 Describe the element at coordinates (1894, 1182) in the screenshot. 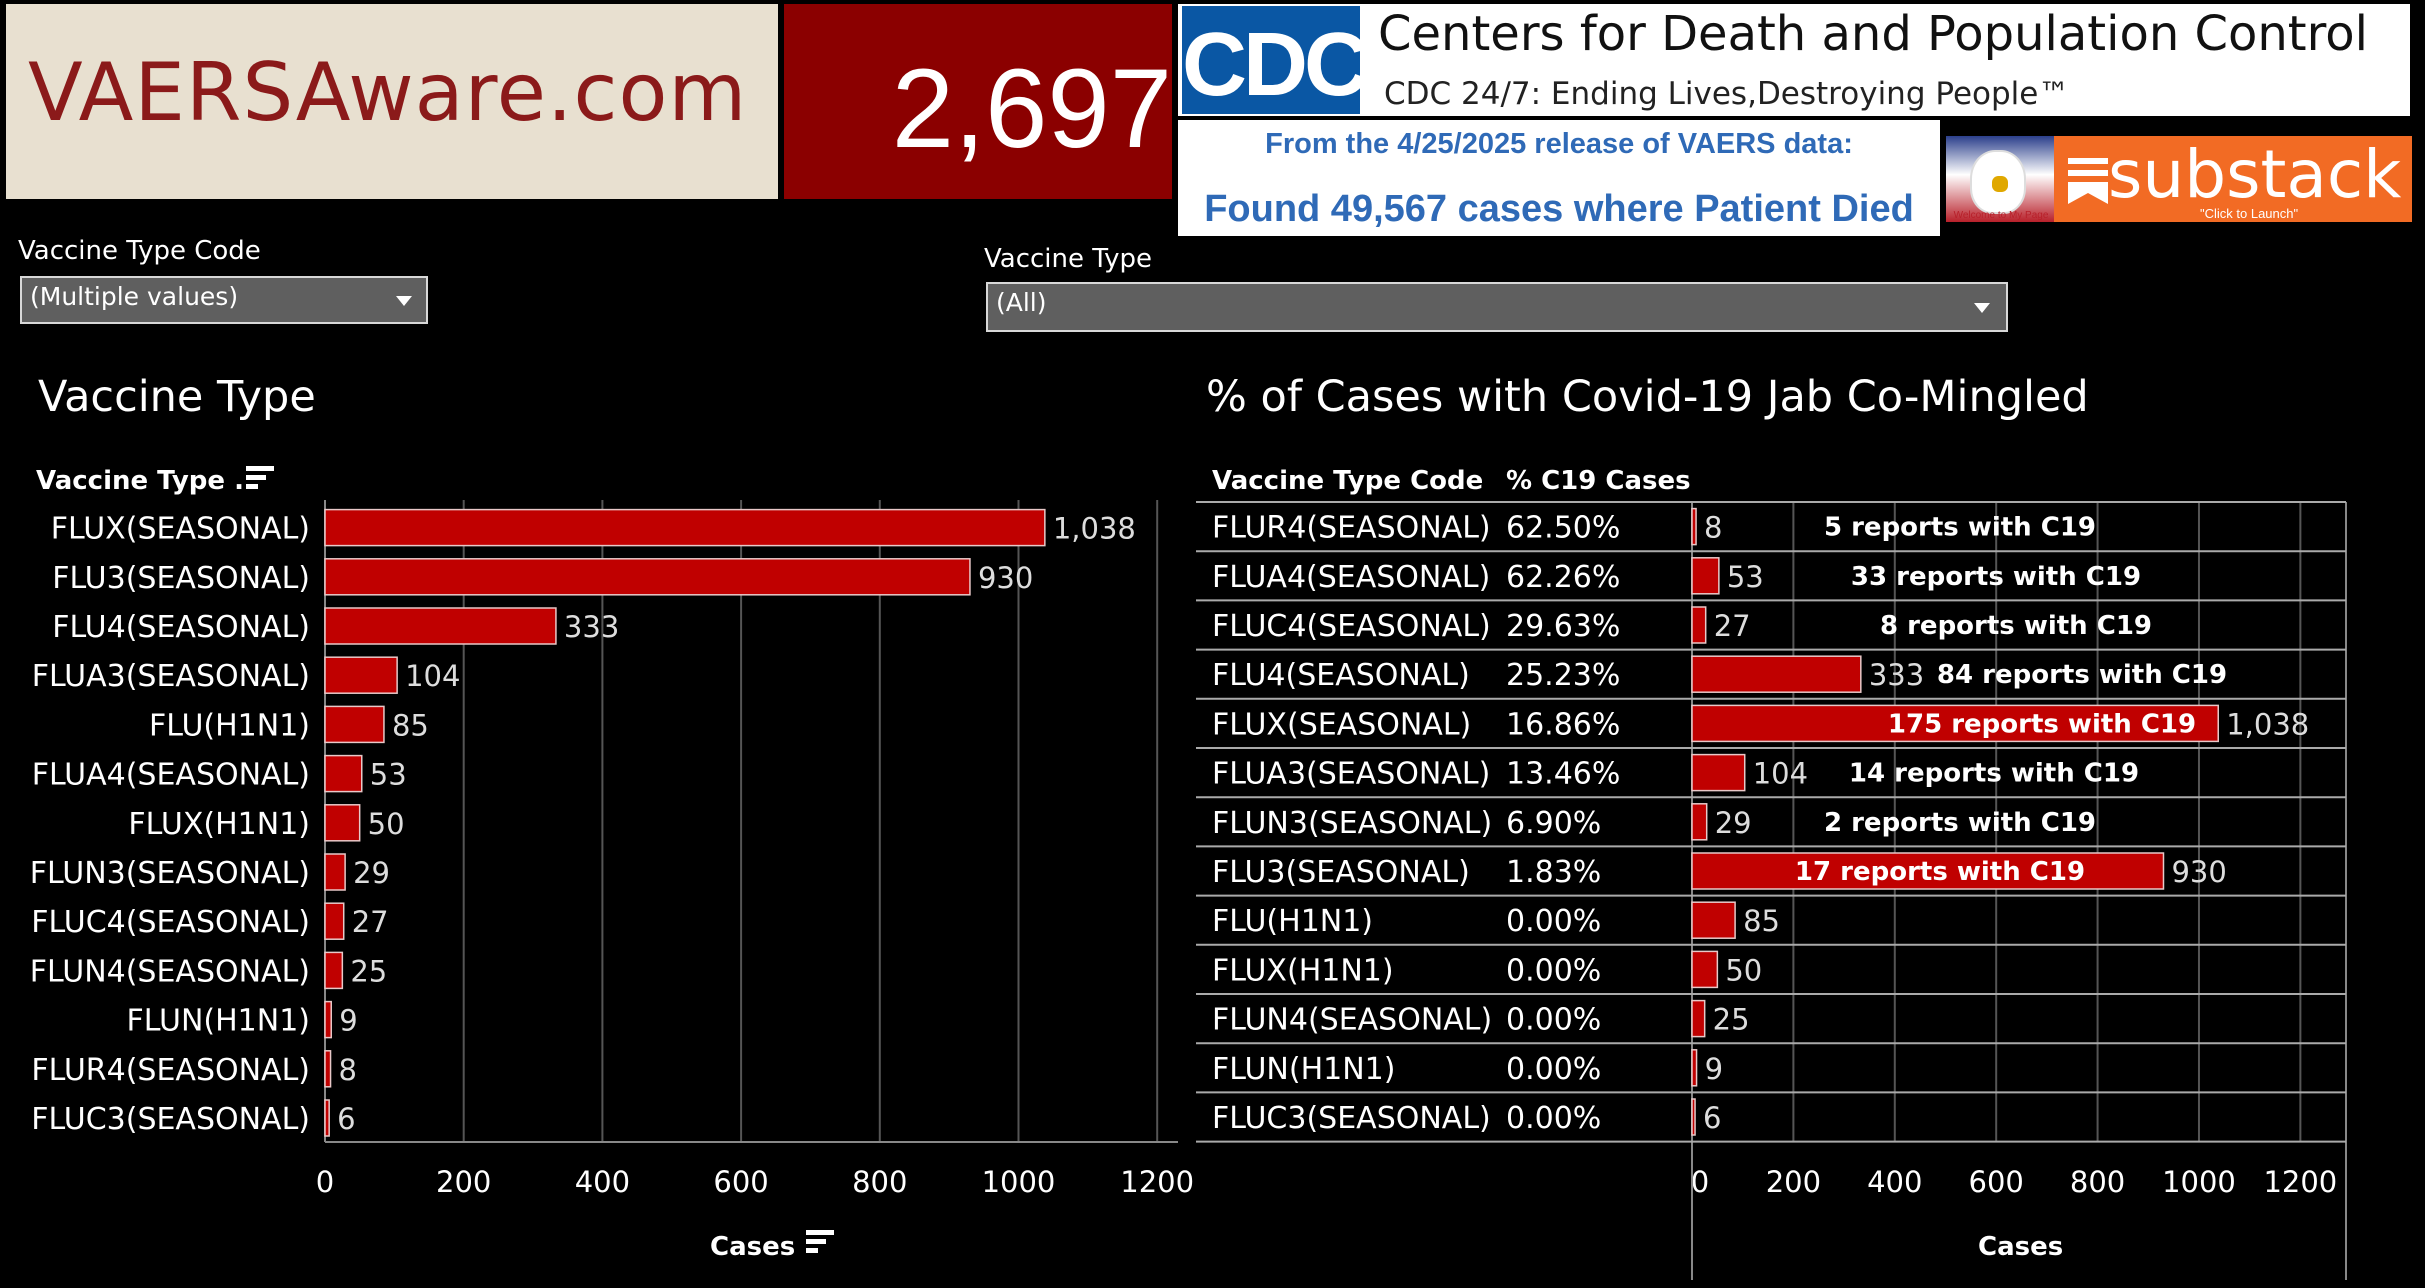

I see `x-tick-label: 400` at that location.